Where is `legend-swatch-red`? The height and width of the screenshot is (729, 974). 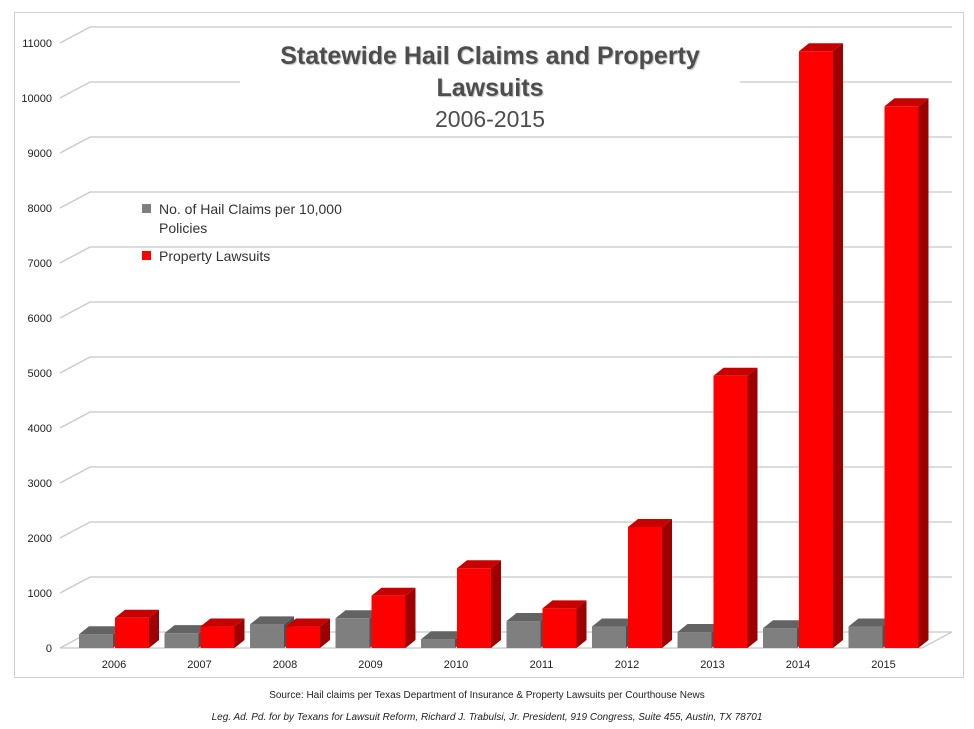
legend-swatch-red is located at coordinates (146, 255).